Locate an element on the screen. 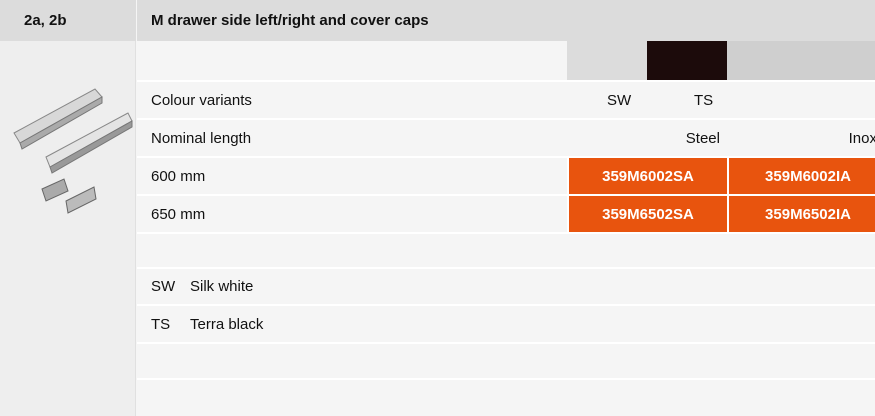 The width and height of the screenshot is (875, 416). row: 600 mm is located at coordinates (506, 175).